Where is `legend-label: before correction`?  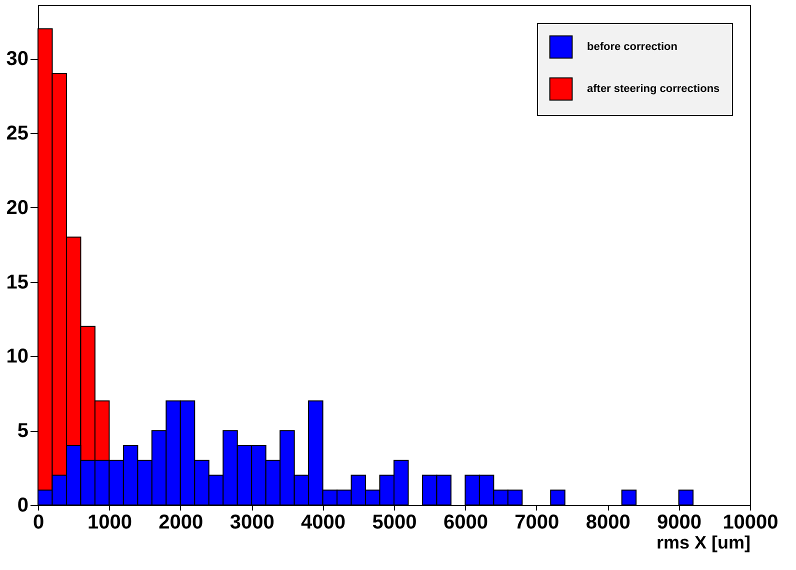
legend-label: before correction is located at coordinates (632, 47).